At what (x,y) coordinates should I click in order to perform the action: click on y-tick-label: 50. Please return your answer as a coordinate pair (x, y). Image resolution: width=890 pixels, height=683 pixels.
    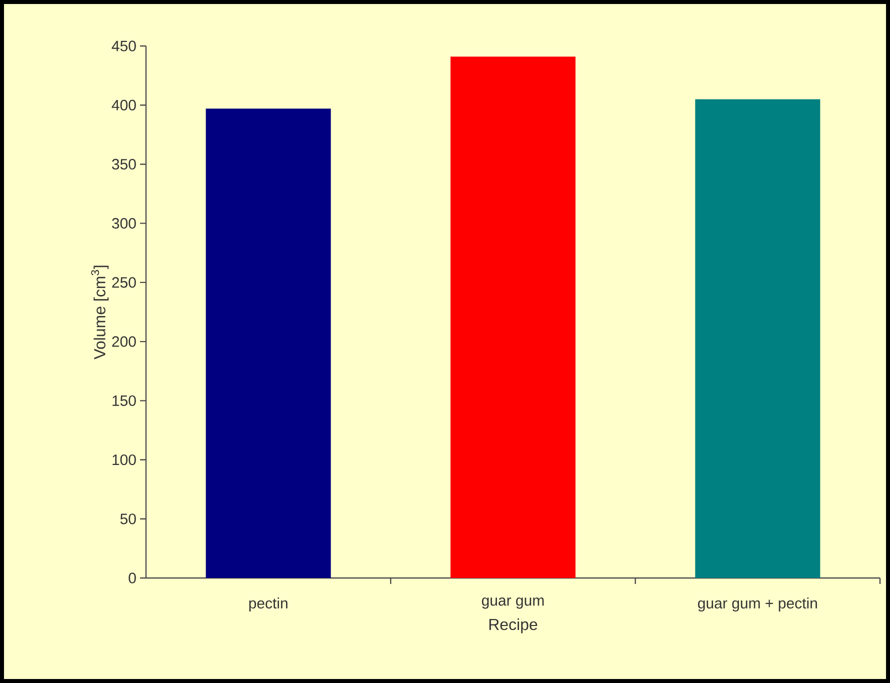
    Looking at the image, I should click on (128, 519).